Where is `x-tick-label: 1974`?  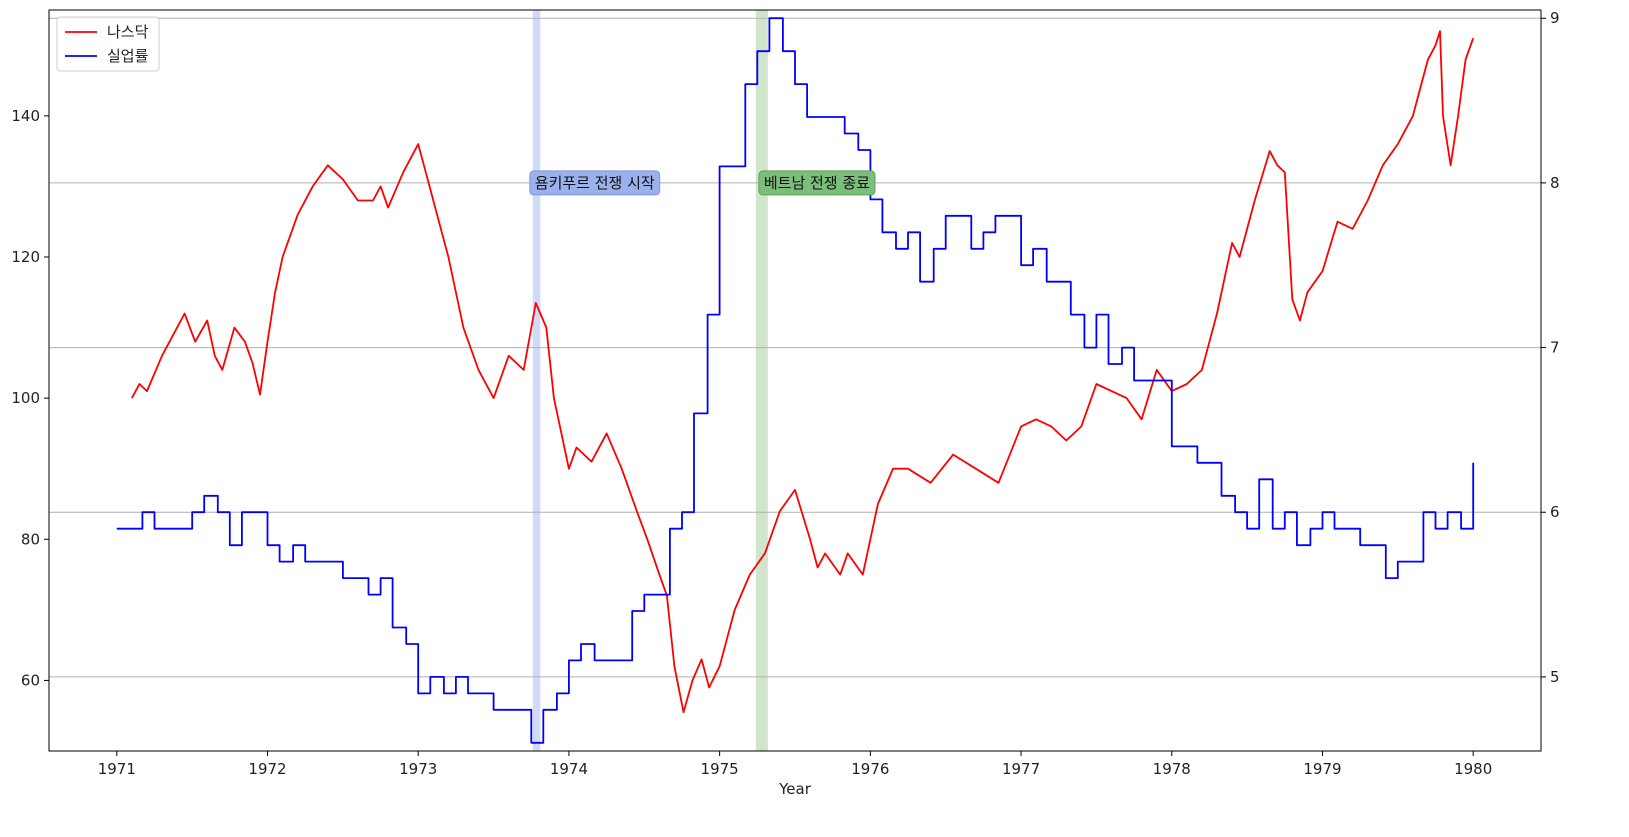
x-tick-label: 1974 is located at coordinates (569, 769).